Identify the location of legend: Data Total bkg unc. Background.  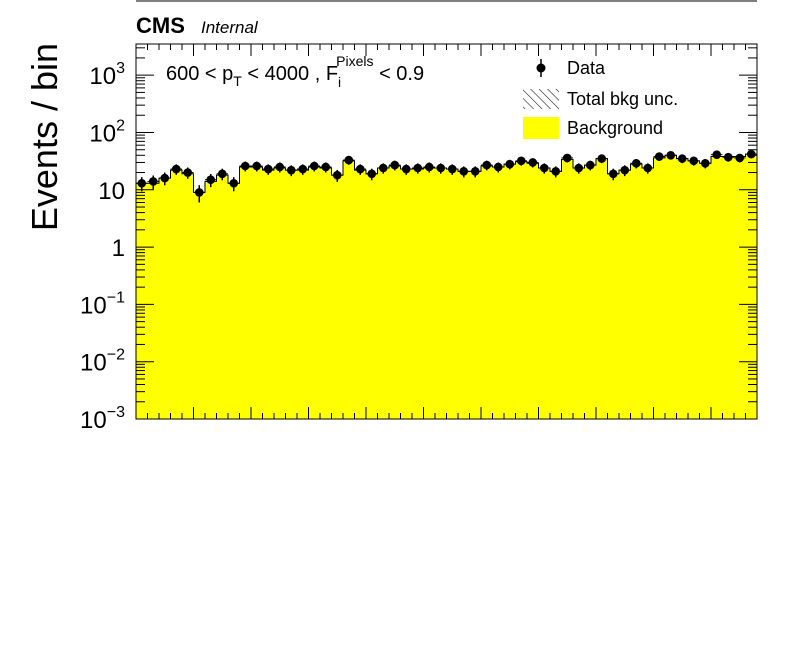
(600, 98).